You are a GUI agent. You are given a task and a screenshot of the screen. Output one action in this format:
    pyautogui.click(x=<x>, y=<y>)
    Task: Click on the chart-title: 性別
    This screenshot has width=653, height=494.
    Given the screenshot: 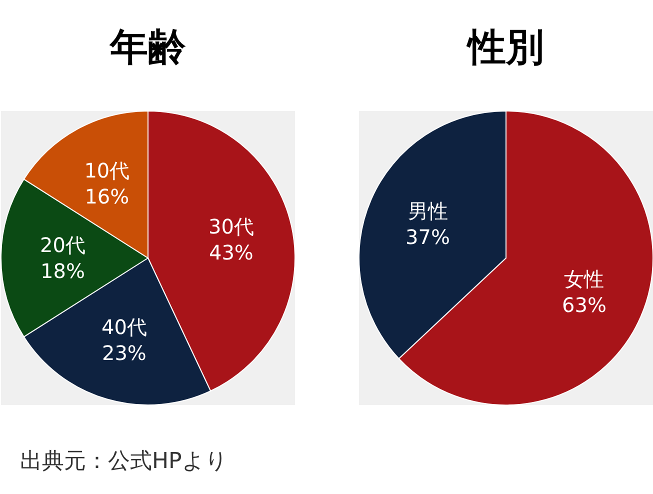 What is the action you would take?
    pyautogui.click(x=505, y=47)
    